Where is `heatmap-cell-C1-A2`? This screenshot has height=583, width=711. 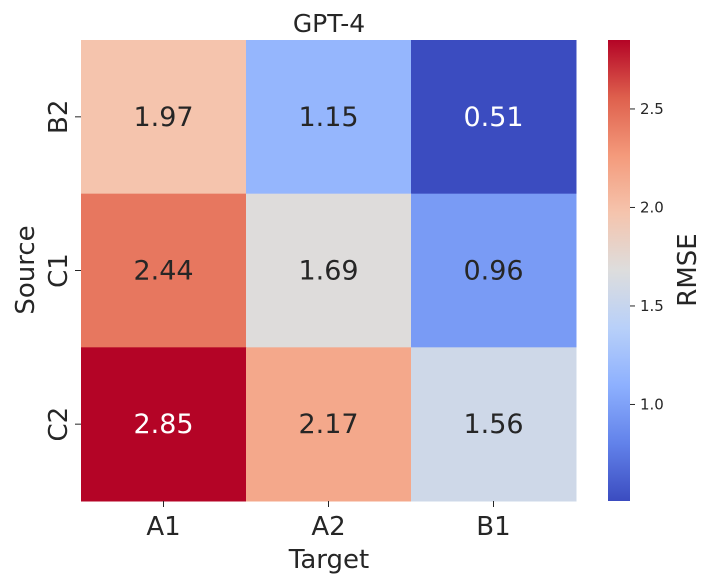 heatmap-cell-C1-A2 is located at coordinates (329, 270).